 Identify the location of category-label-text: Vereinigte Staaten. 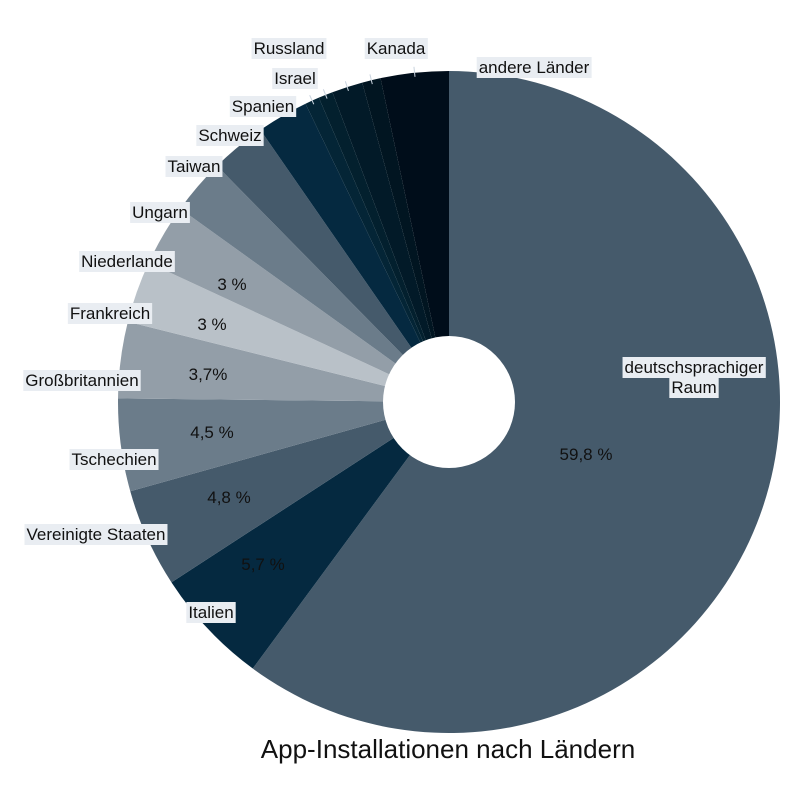
(96, 534).